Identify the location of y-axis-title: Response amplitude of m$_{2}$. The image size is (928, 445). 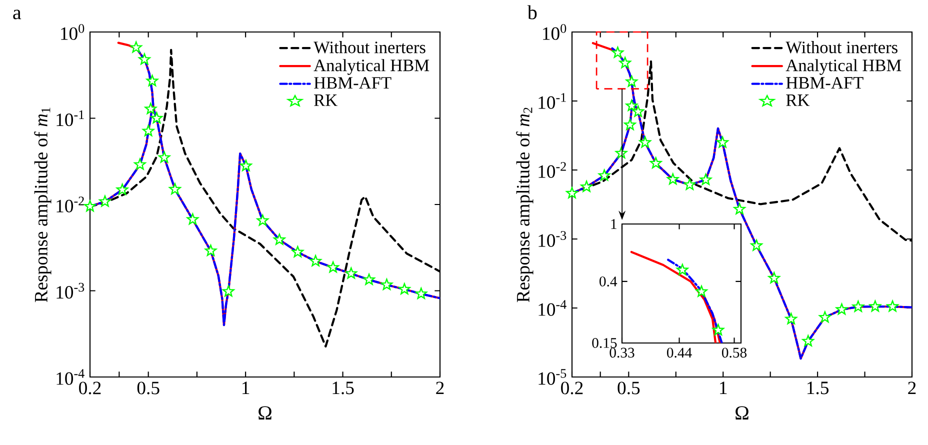
(525, 205).